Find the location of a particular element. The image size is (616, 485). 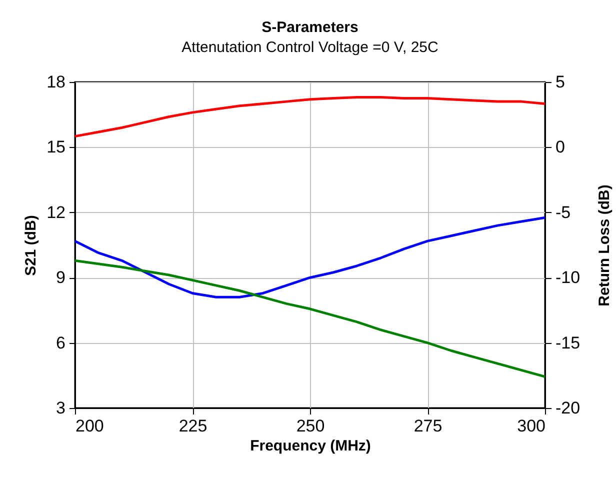

y2-tick-label: -5 is located at coordinates (563, 212).